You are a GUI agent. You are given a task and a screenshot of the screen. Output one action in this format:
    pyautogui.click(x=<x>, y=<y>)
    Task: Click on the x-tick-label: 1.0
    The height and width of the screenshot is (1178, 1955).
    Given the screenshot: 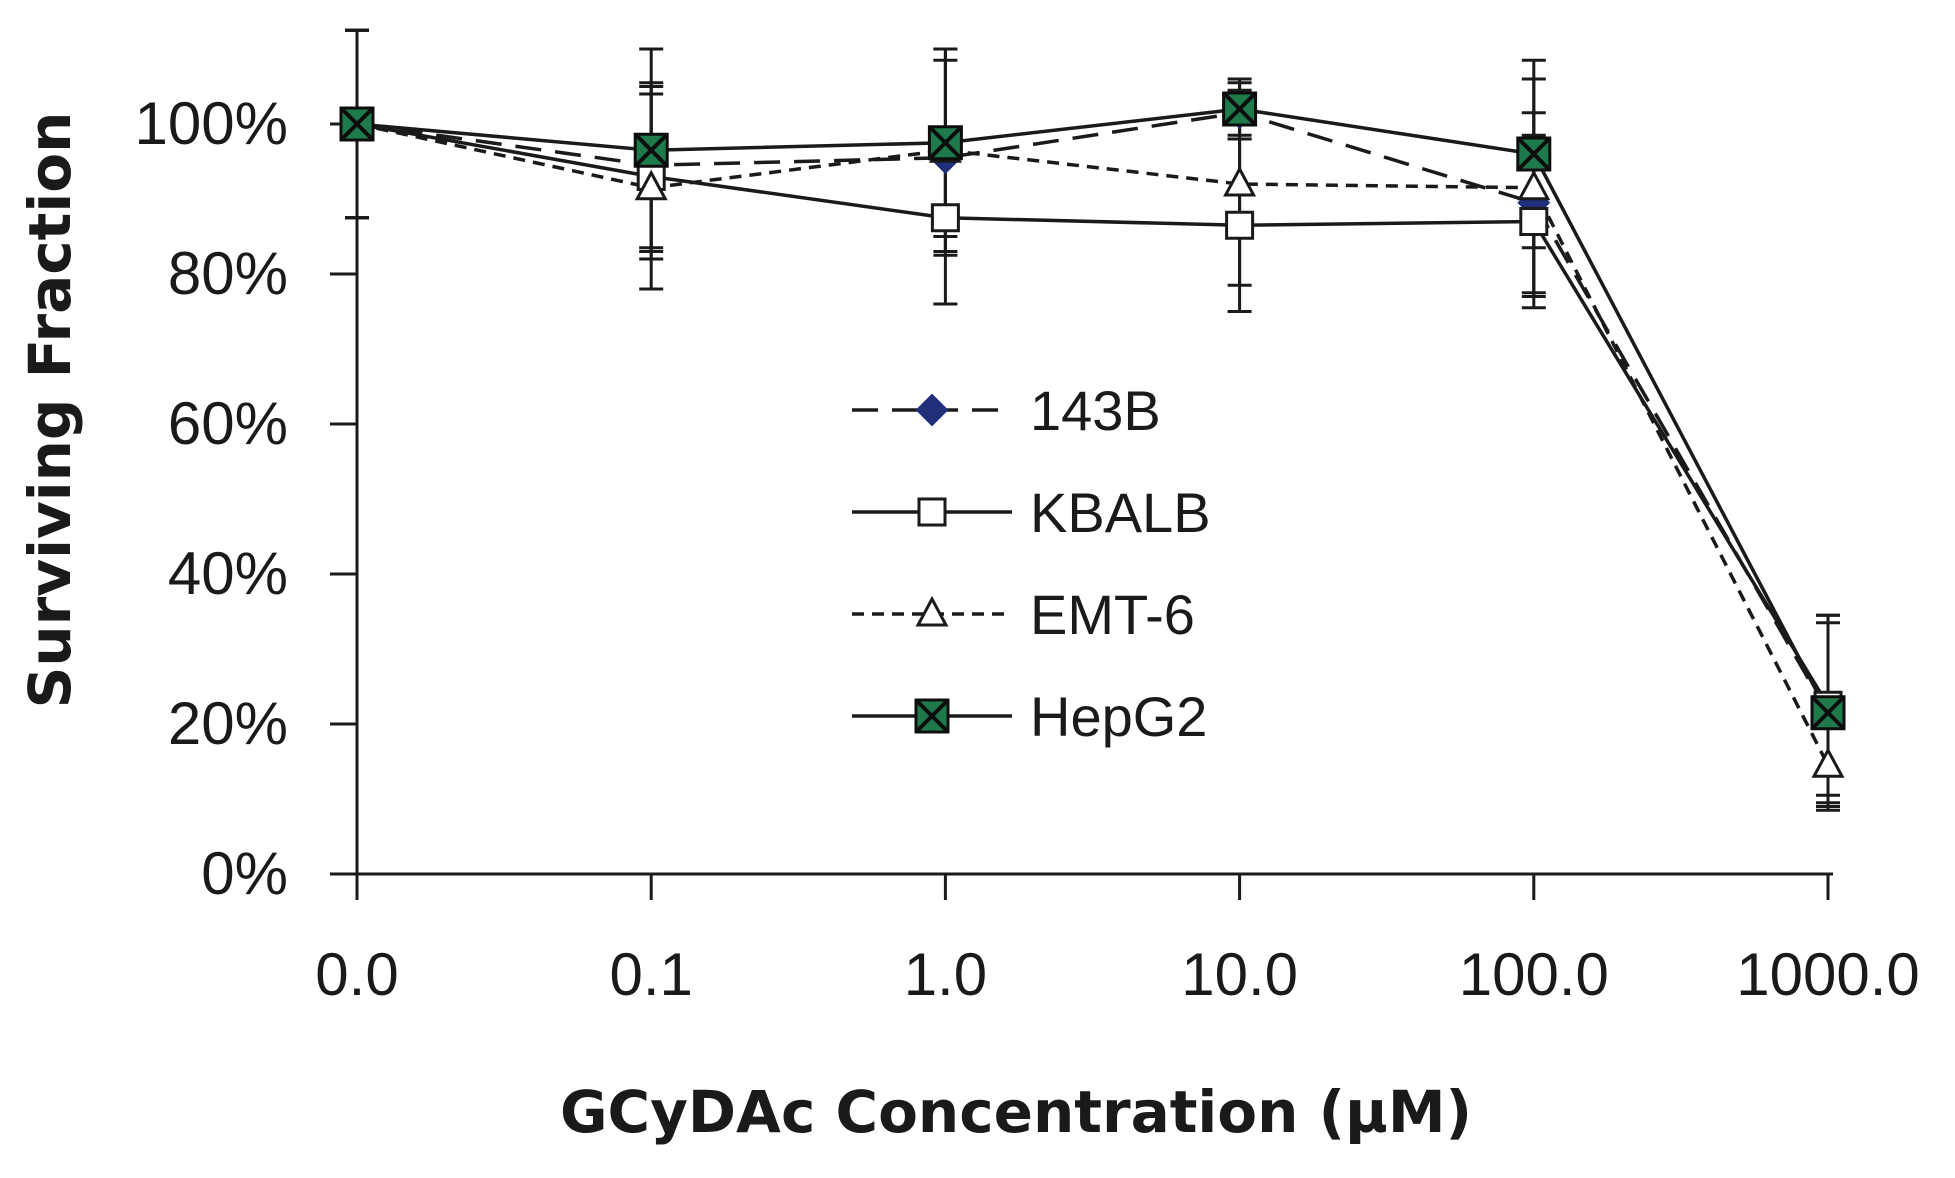 What is the action you would take?
    pyautogui.click(x=945, y=974)
    